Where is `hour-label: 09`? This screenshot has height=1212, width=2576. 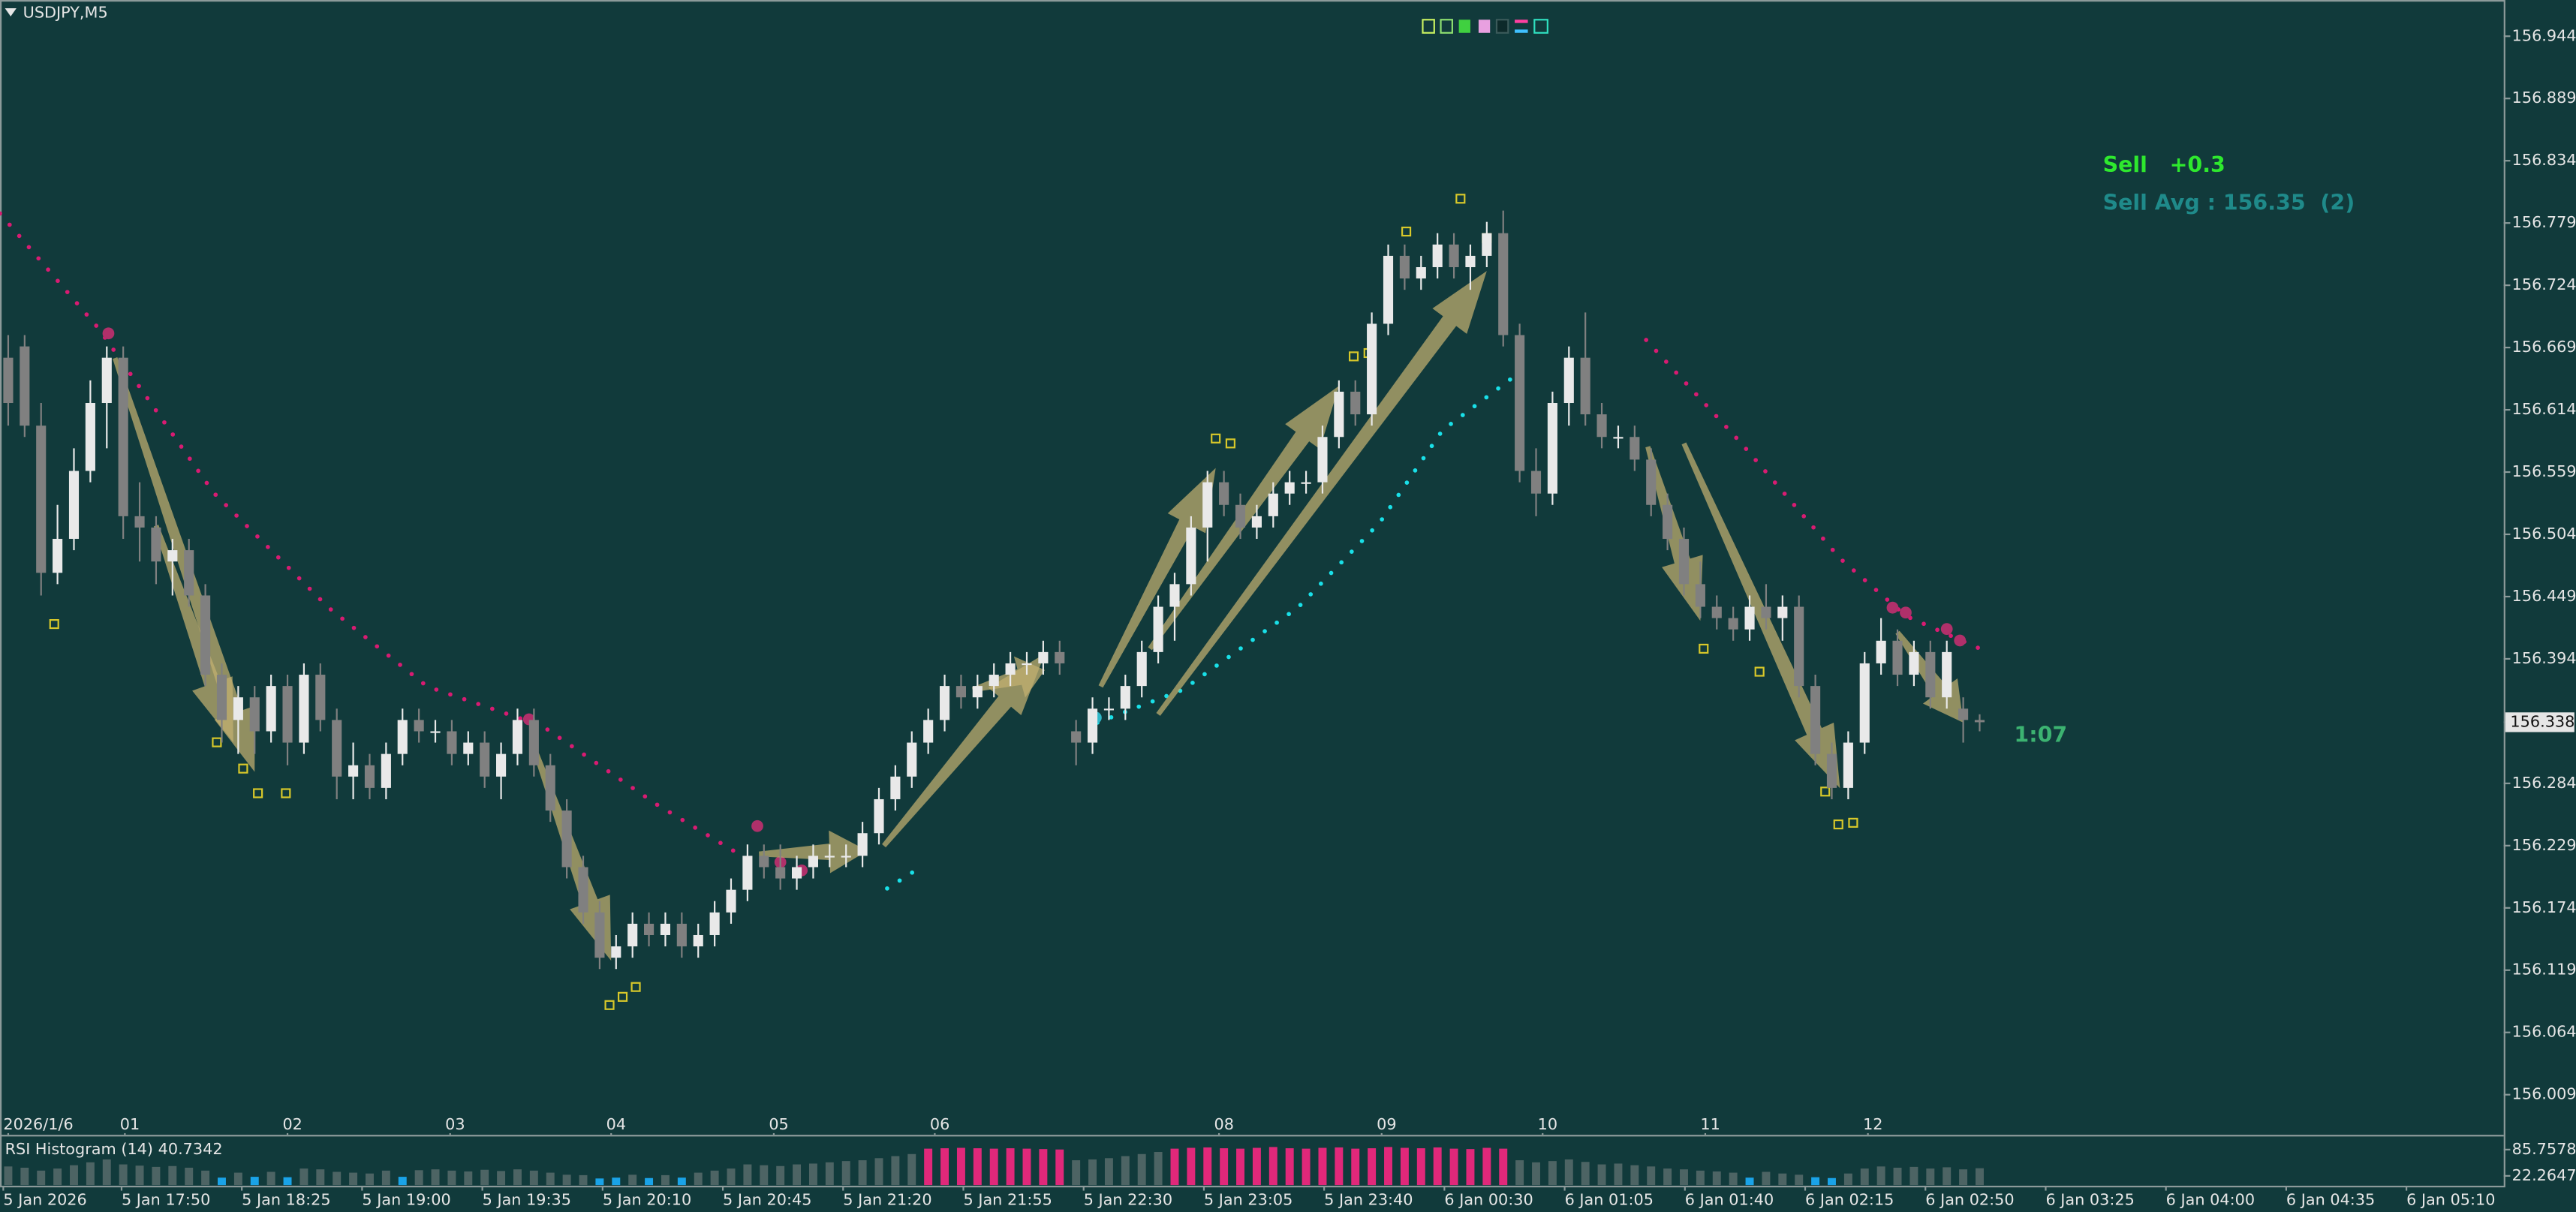
hour-label: 09 is located at coordinates (1386, 1124).